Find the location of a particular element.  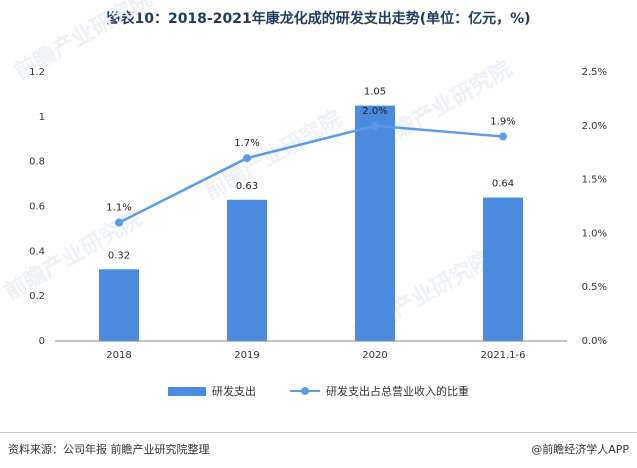

x-axis-tick-label: 2019 is located at coordinates (246, 355).